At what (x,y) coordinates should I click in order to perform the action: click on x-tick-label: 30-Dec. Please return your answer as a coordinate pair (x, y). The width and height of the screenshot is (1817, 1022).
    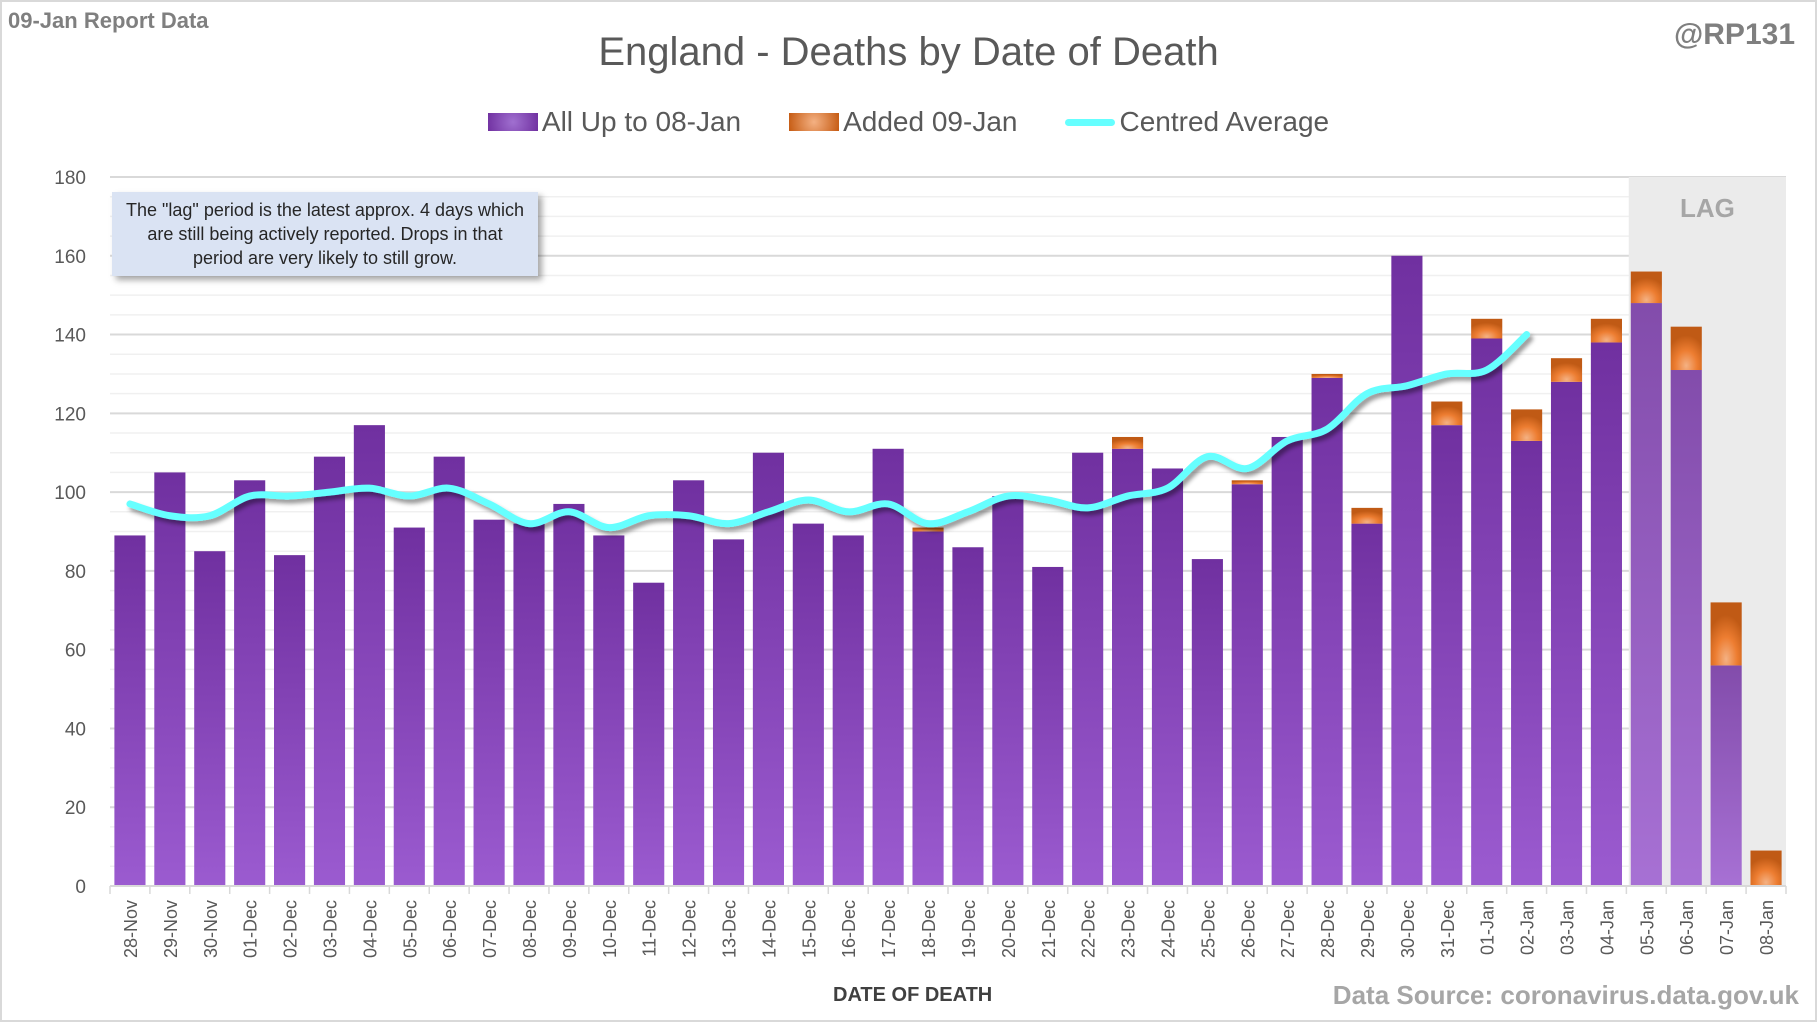
    Looking at the image, I should click on (1408, 929).